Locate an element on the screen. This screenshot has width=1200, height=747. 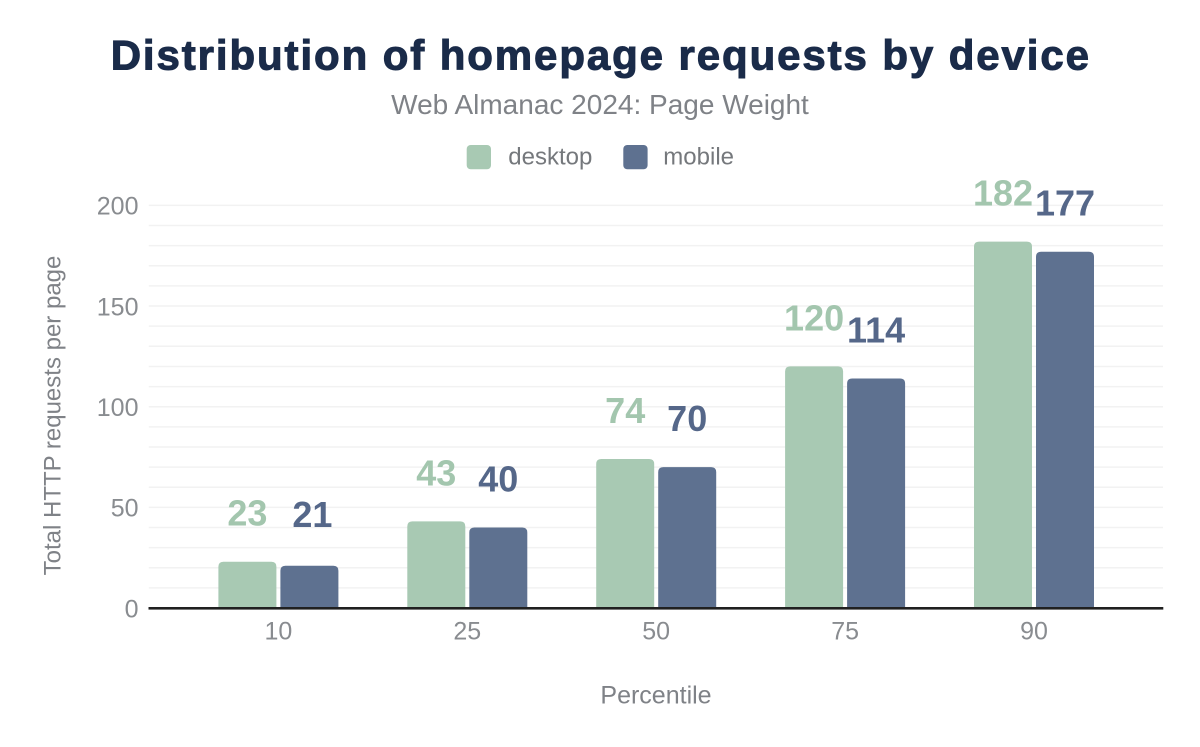
svg-text: 75 is located at coordinates (845, 632).